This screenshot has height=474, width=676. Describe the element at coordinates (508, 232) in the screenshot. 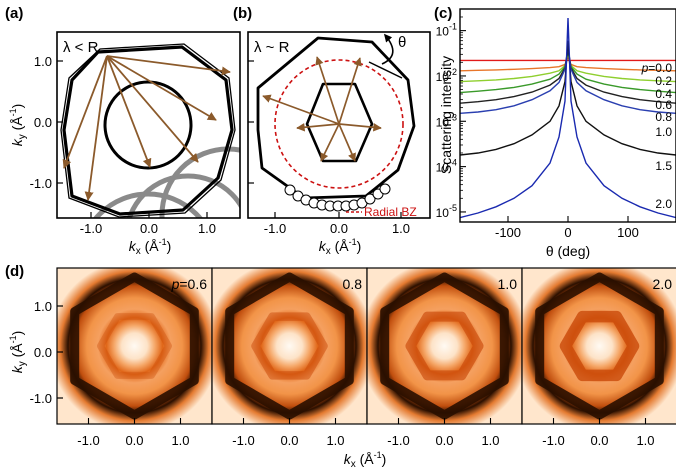

I see `c-xtick-label: -100` at that location.